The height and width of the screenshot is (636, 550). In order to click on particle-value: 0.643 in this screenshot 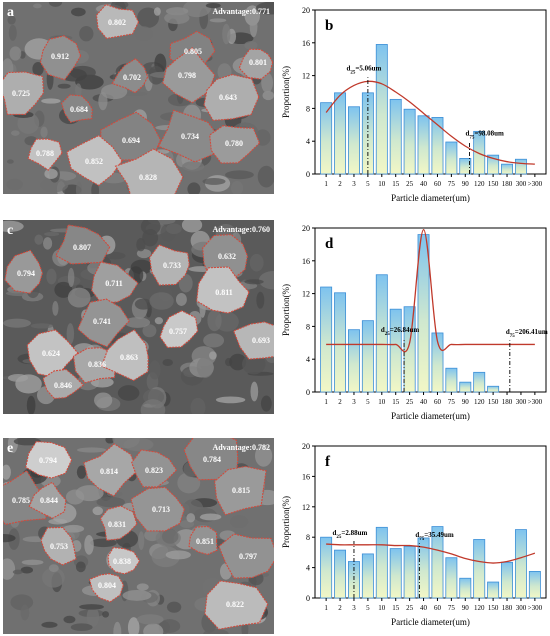, I will do `click(228, 97)`.